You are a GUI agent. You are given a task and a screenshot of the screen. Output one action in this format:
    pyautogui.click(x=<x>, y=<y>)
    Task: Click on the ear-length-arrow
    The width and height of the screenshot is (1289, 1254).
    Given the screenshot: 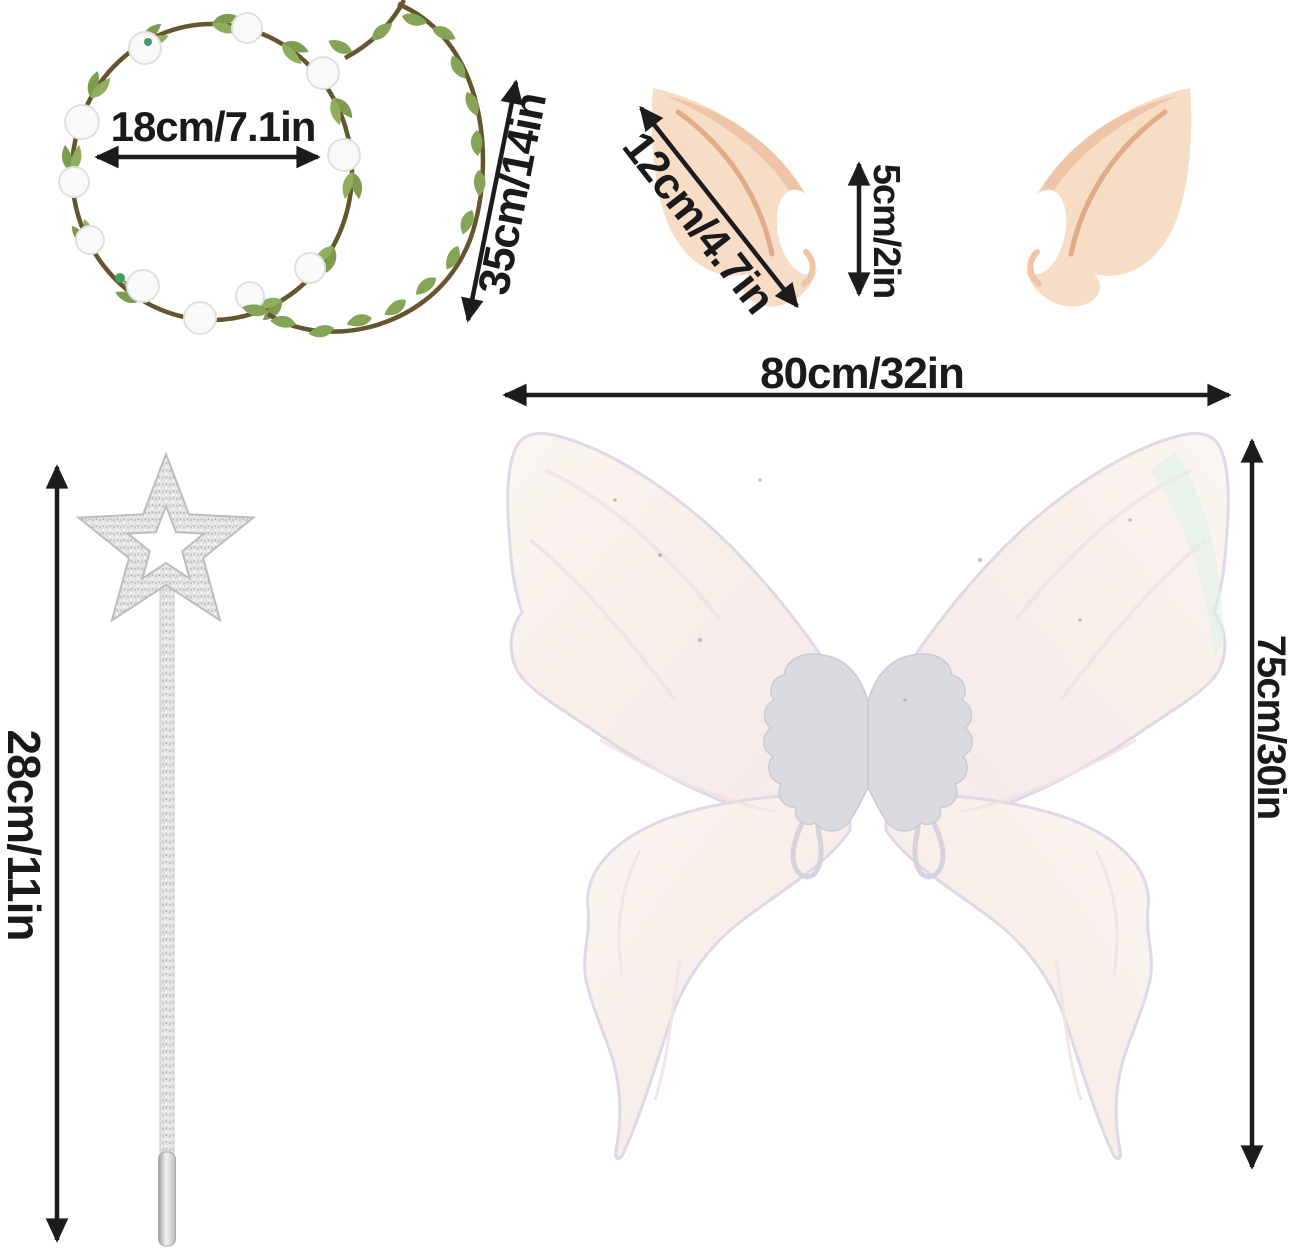 What is the action you would take?
    pyautogui.click(x=719, y=207)
    